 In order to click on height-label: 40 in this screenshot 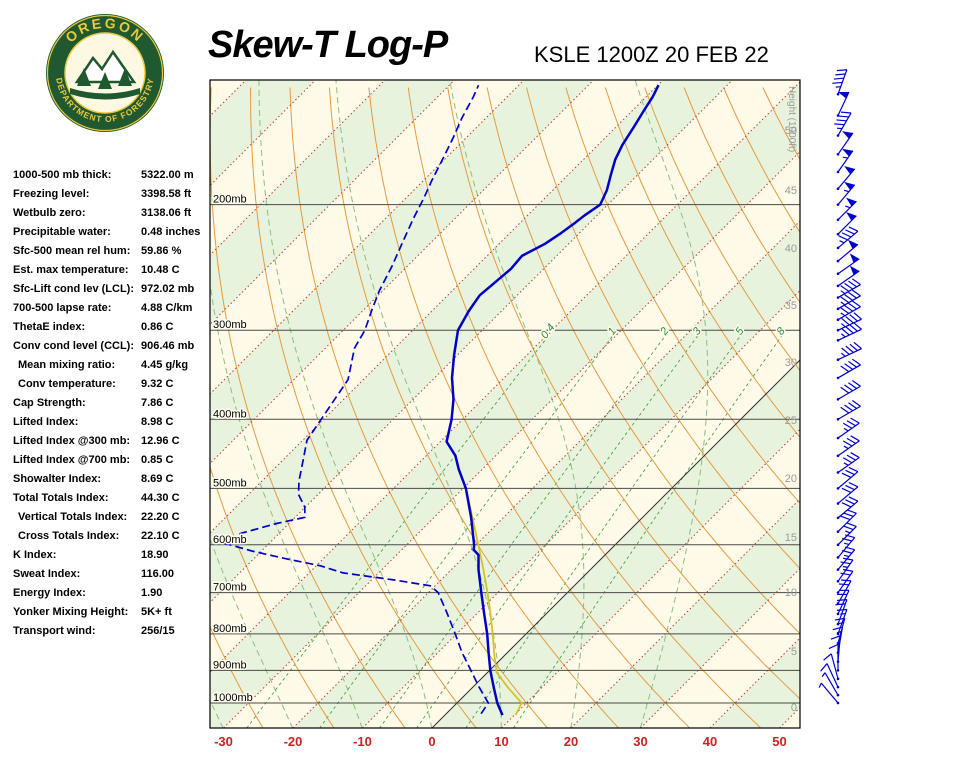, I will do `click(791, 249)`.